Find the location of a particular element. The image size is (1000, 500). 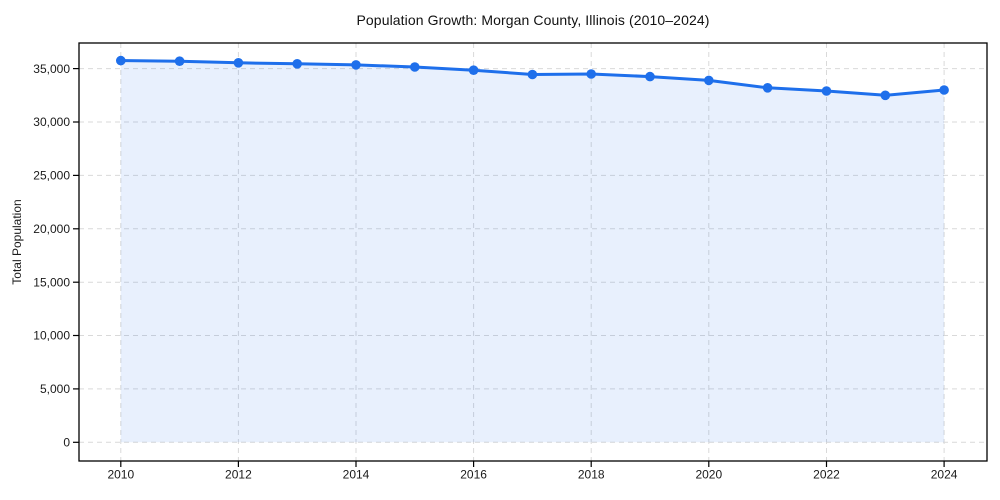

x-tick-label: 2012 is located at coordinates (238, 475).